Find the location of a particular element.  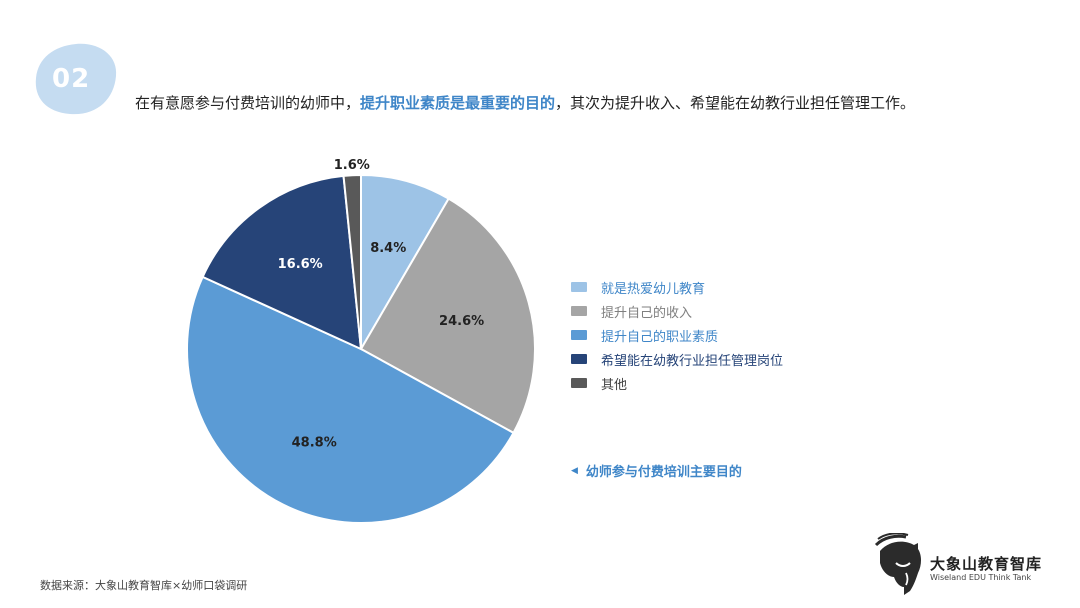

caption-text: 幼师参与付费培训主要目的 is located at coordinates (663, 472).